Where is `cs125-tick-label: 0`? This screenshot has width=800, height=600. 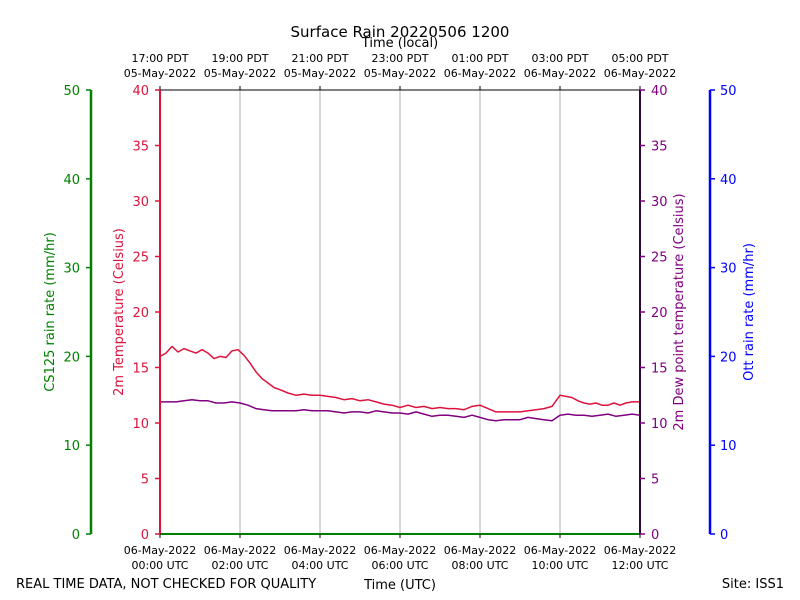 cs125-tick-label: 0 is located at coordinates (76, 535).